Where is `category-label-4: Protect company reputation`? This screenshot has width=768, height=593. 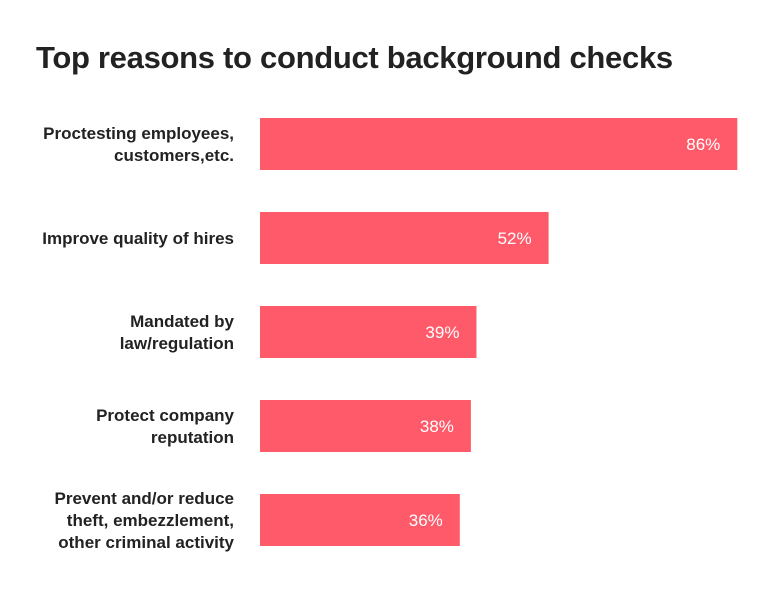
category-label-4: Protect company reputation is located at coordinates (165, 426).